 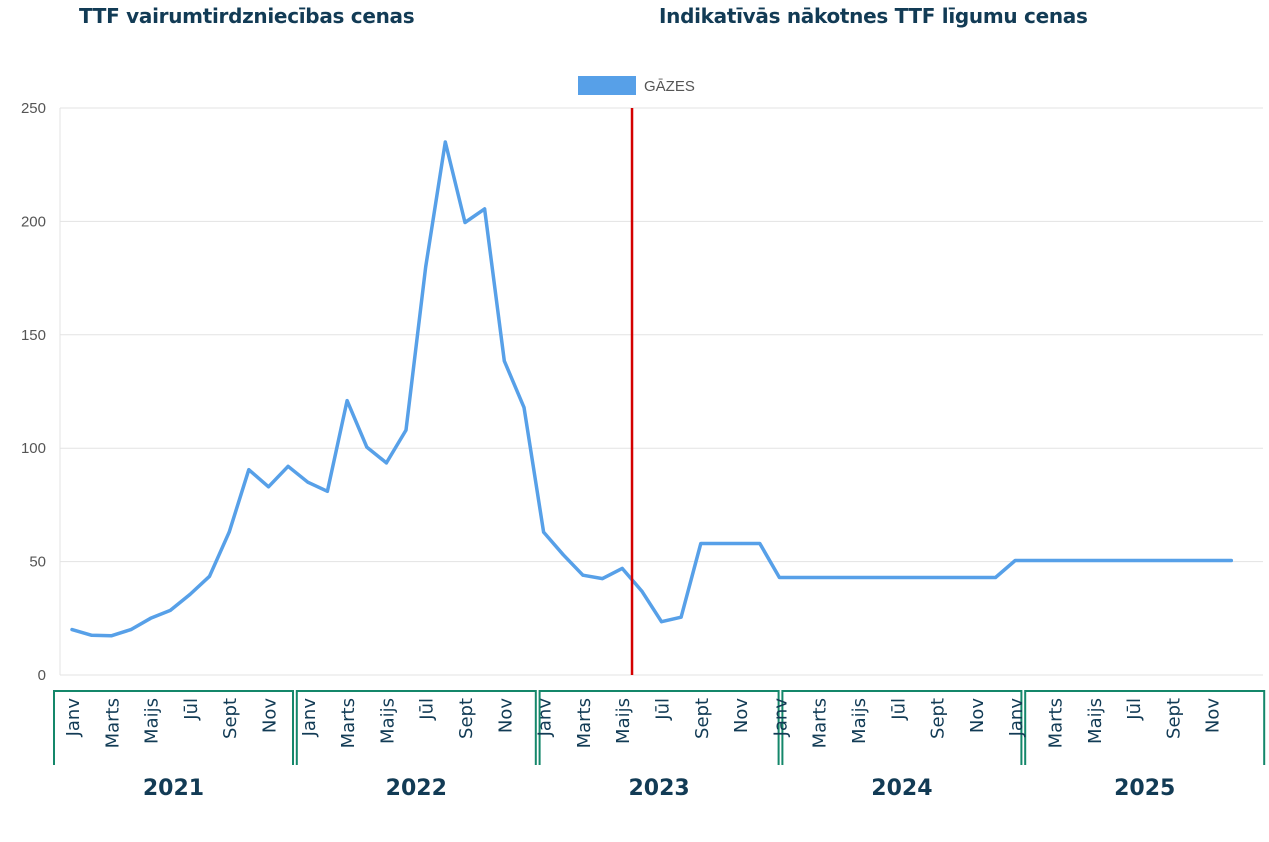 I want to click on y-tick-label: 0, so click(x=42, y=675).